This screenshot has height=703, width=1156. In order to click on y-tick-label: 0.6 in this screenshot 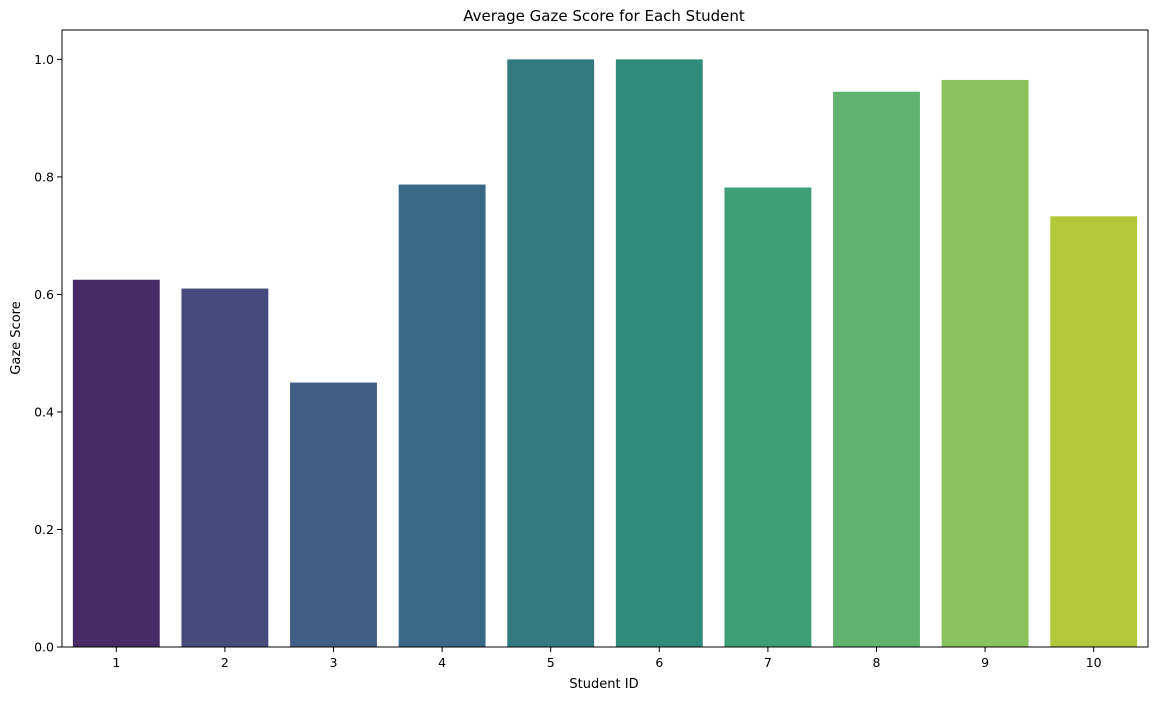, I will do `click(44, 294)`.